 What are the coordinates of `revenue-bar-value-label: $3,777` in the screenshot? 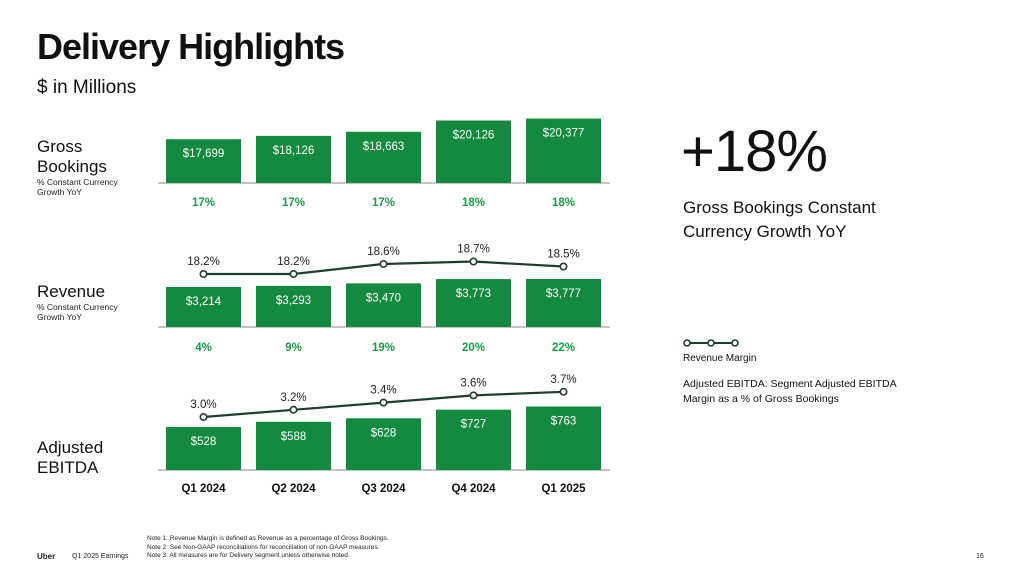 It's located at (563, 294).